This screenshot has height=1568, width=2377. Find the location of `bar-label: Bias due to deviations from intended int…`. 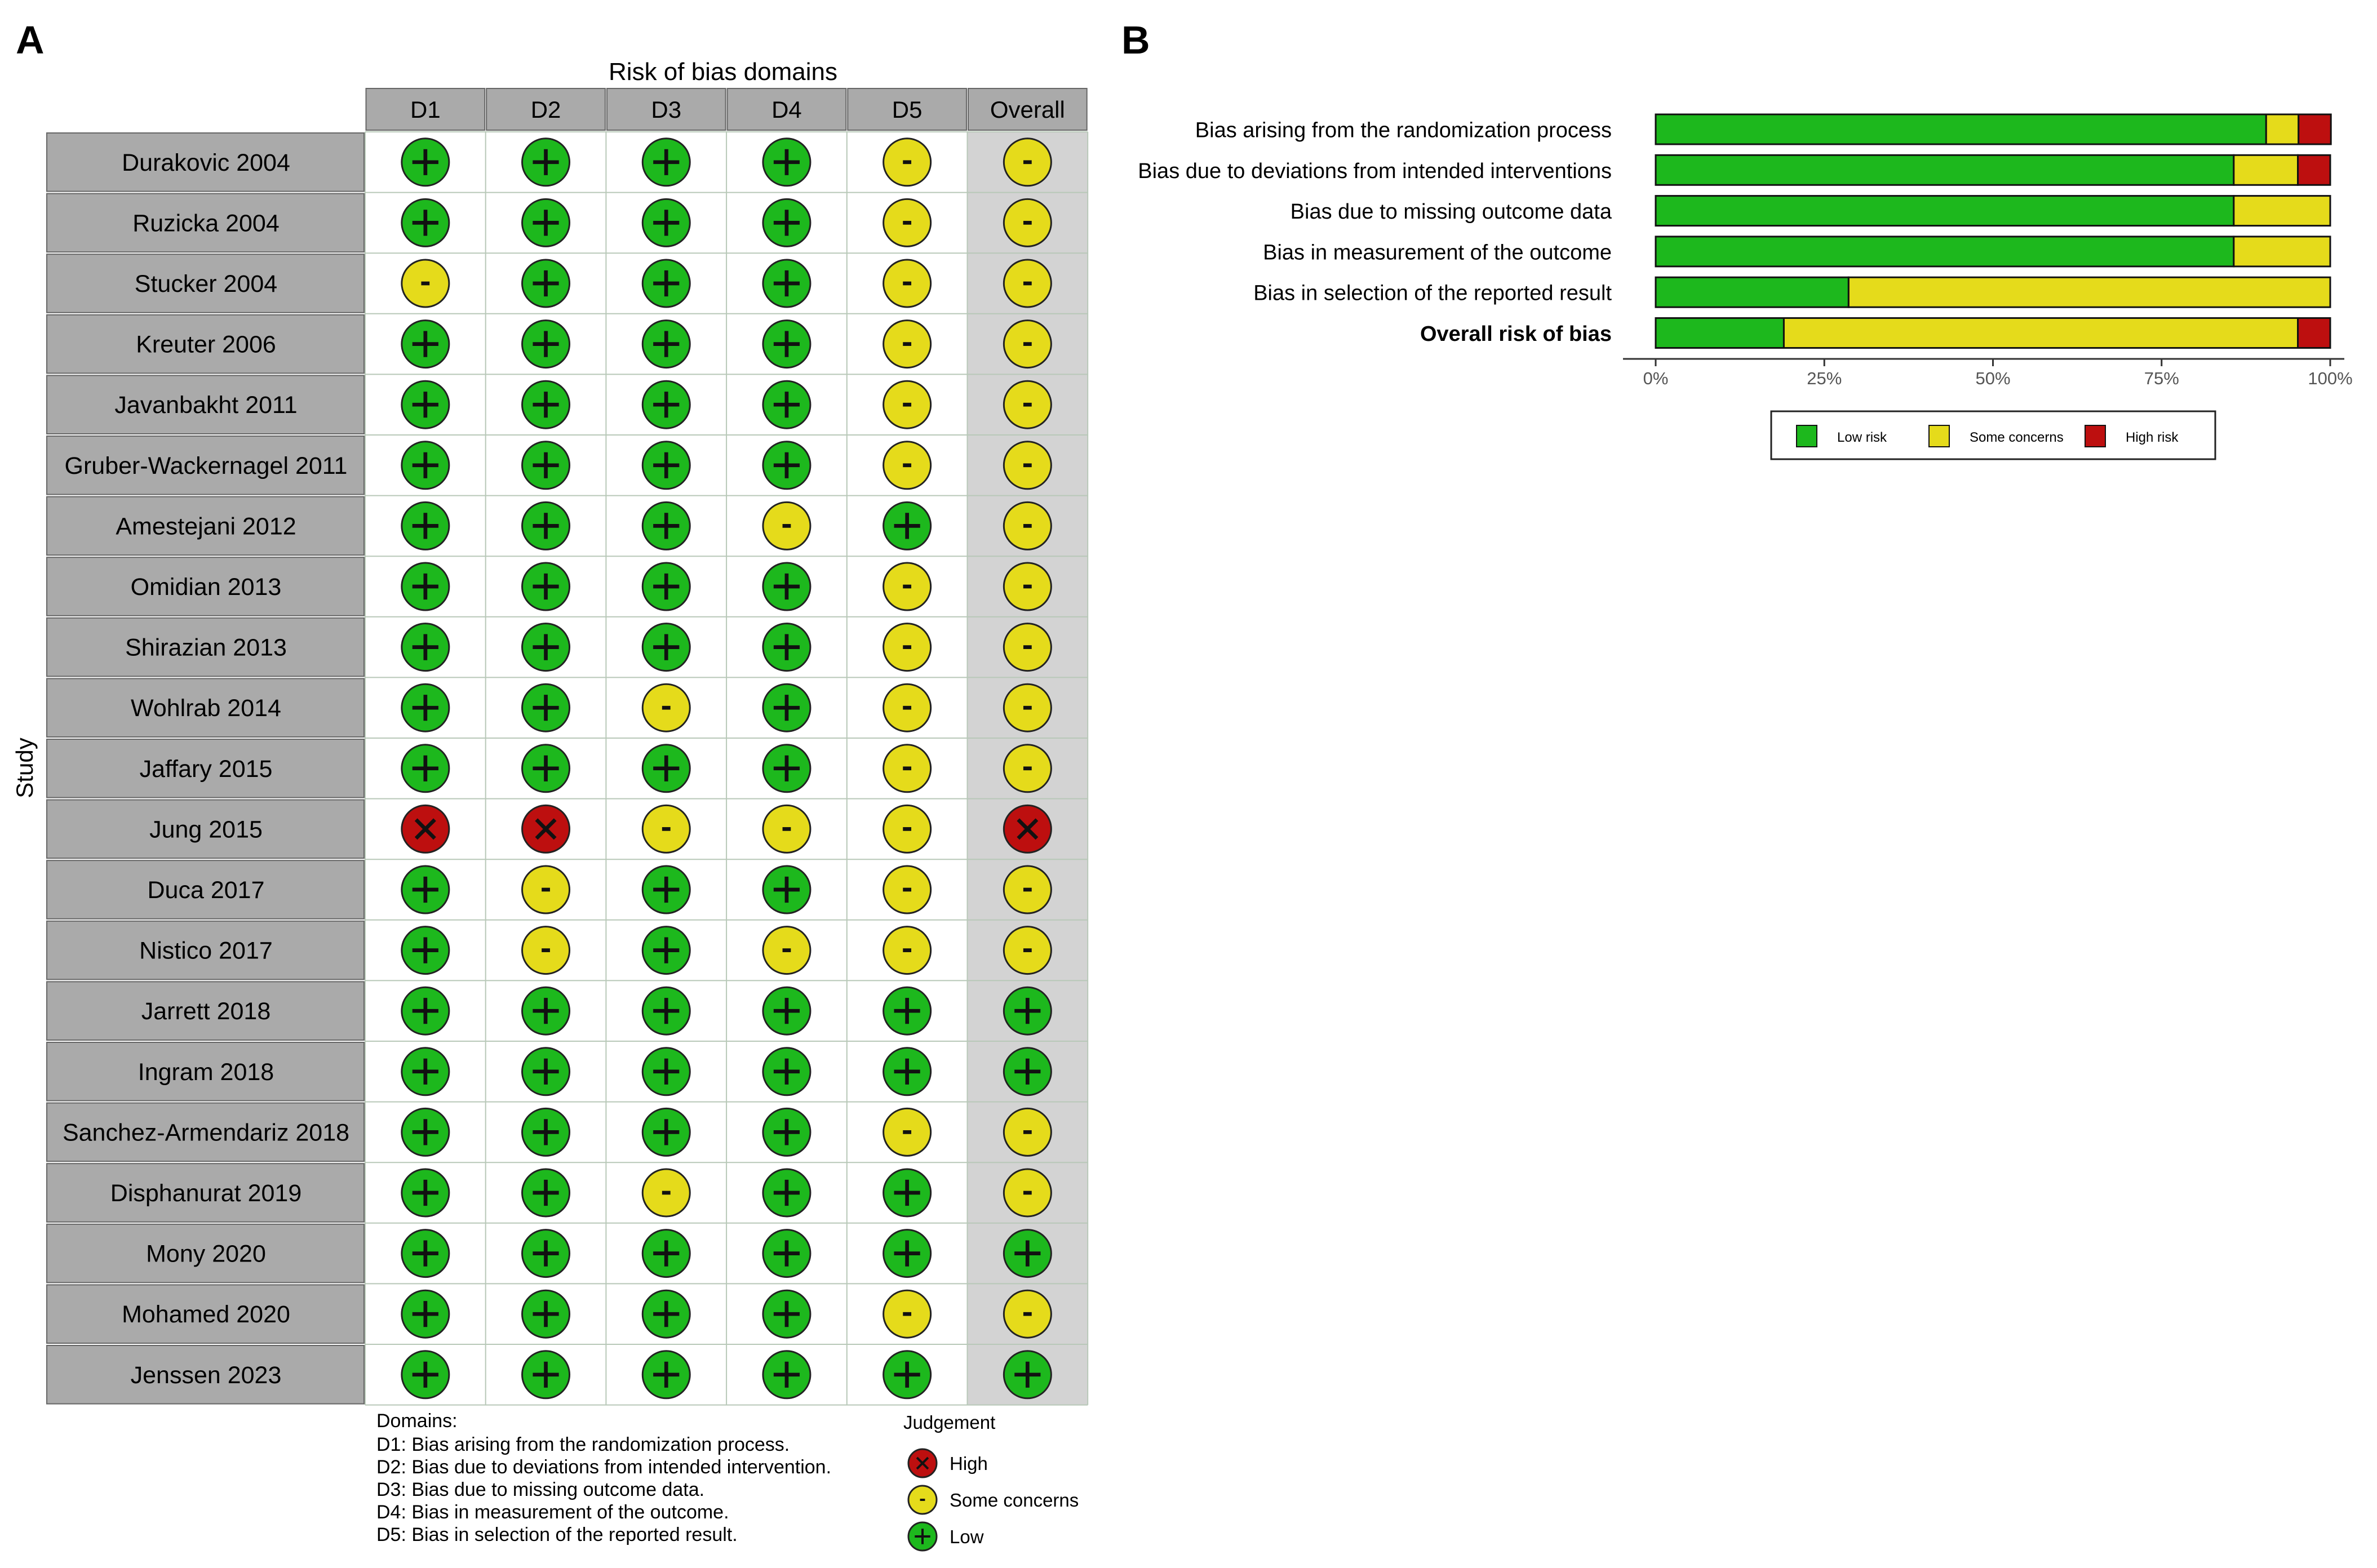

bar-label: Bias due to deviations from intended int… is located at coordinates (1375, 171).